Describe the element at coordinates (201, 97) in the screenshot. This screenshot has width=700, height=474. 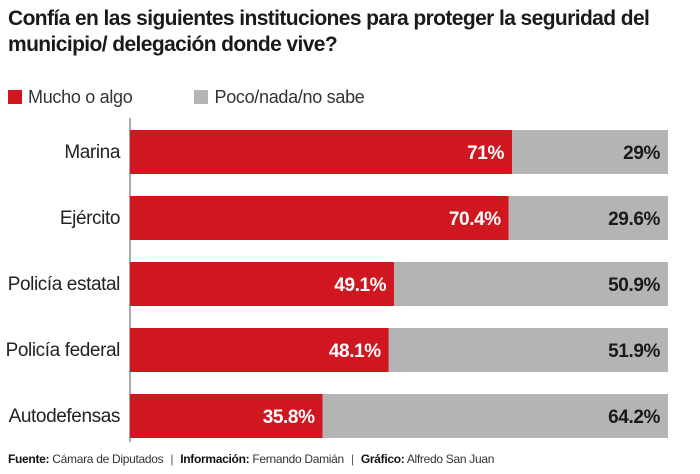
I see `legend-swatch-poco` at that location.